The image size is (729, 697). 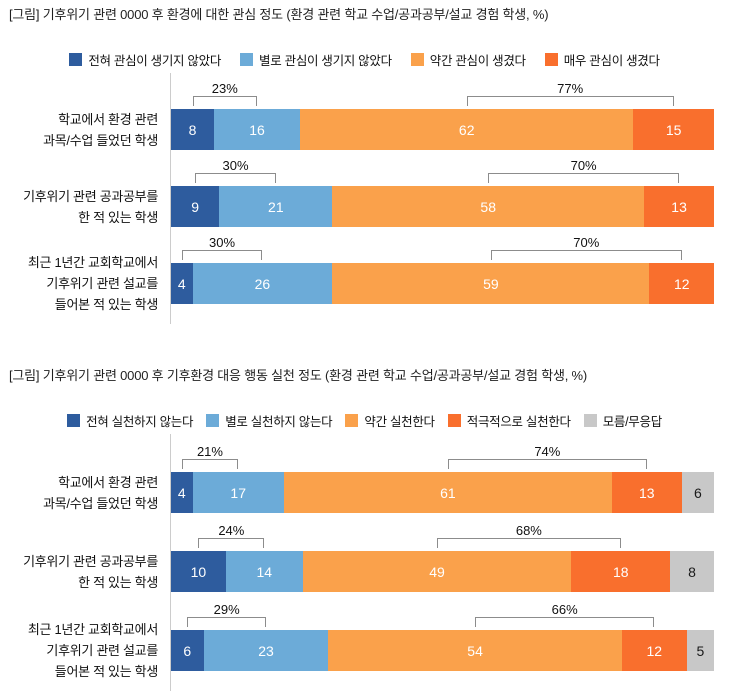 I want to click on row-label-line: 한 적 있는 학생, so click(x=118, y=582).